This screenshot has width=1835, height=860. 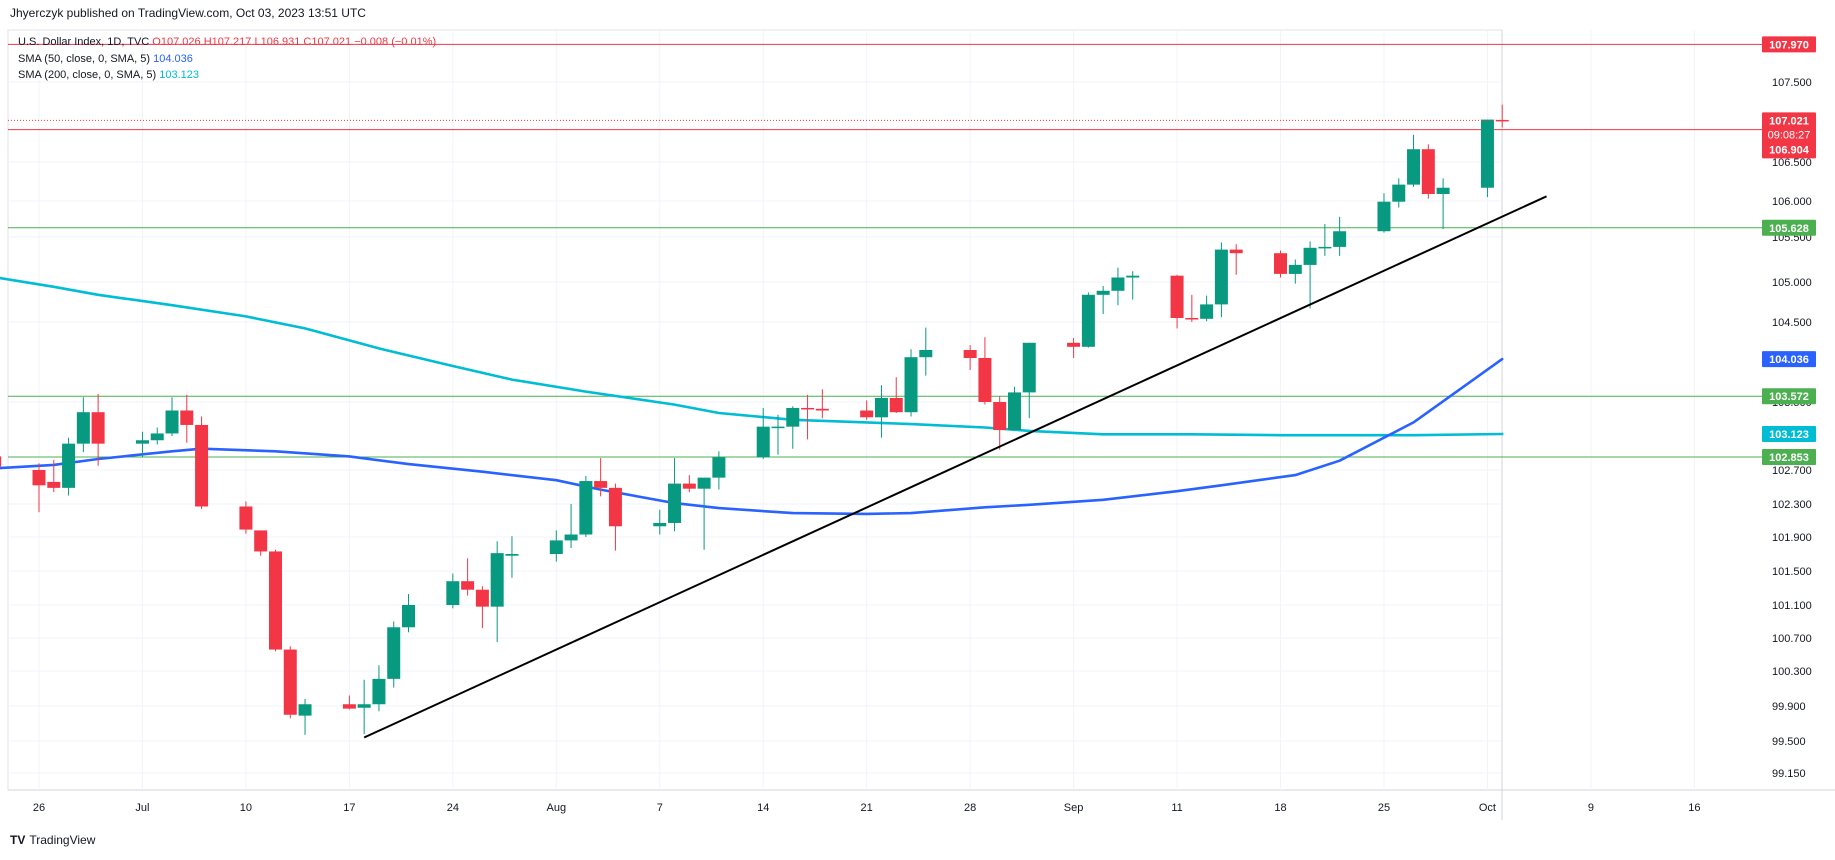 What do you see at coordinates (1789, 742) in the screenshot?
I see `y-tick-label: 99.500` at bounding box center [1789, 742].